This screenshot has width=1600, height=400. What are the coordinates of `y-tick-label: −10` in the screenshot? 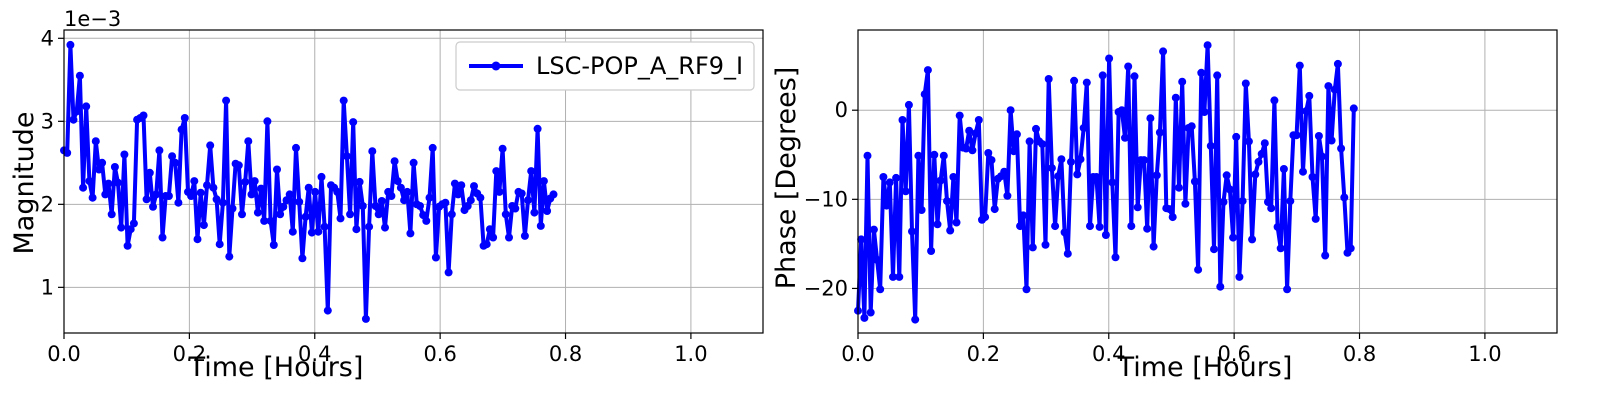 It's located at (826, 199).